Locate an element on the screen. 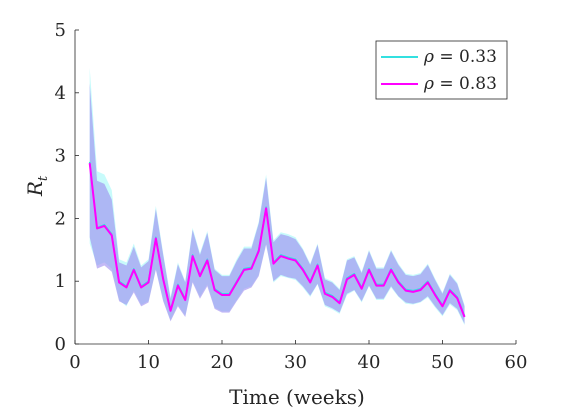 This screenshot has width=570, height=413. legend: ρ = 0.33 ρ = 0.83 is located at coordinates (441, 70).